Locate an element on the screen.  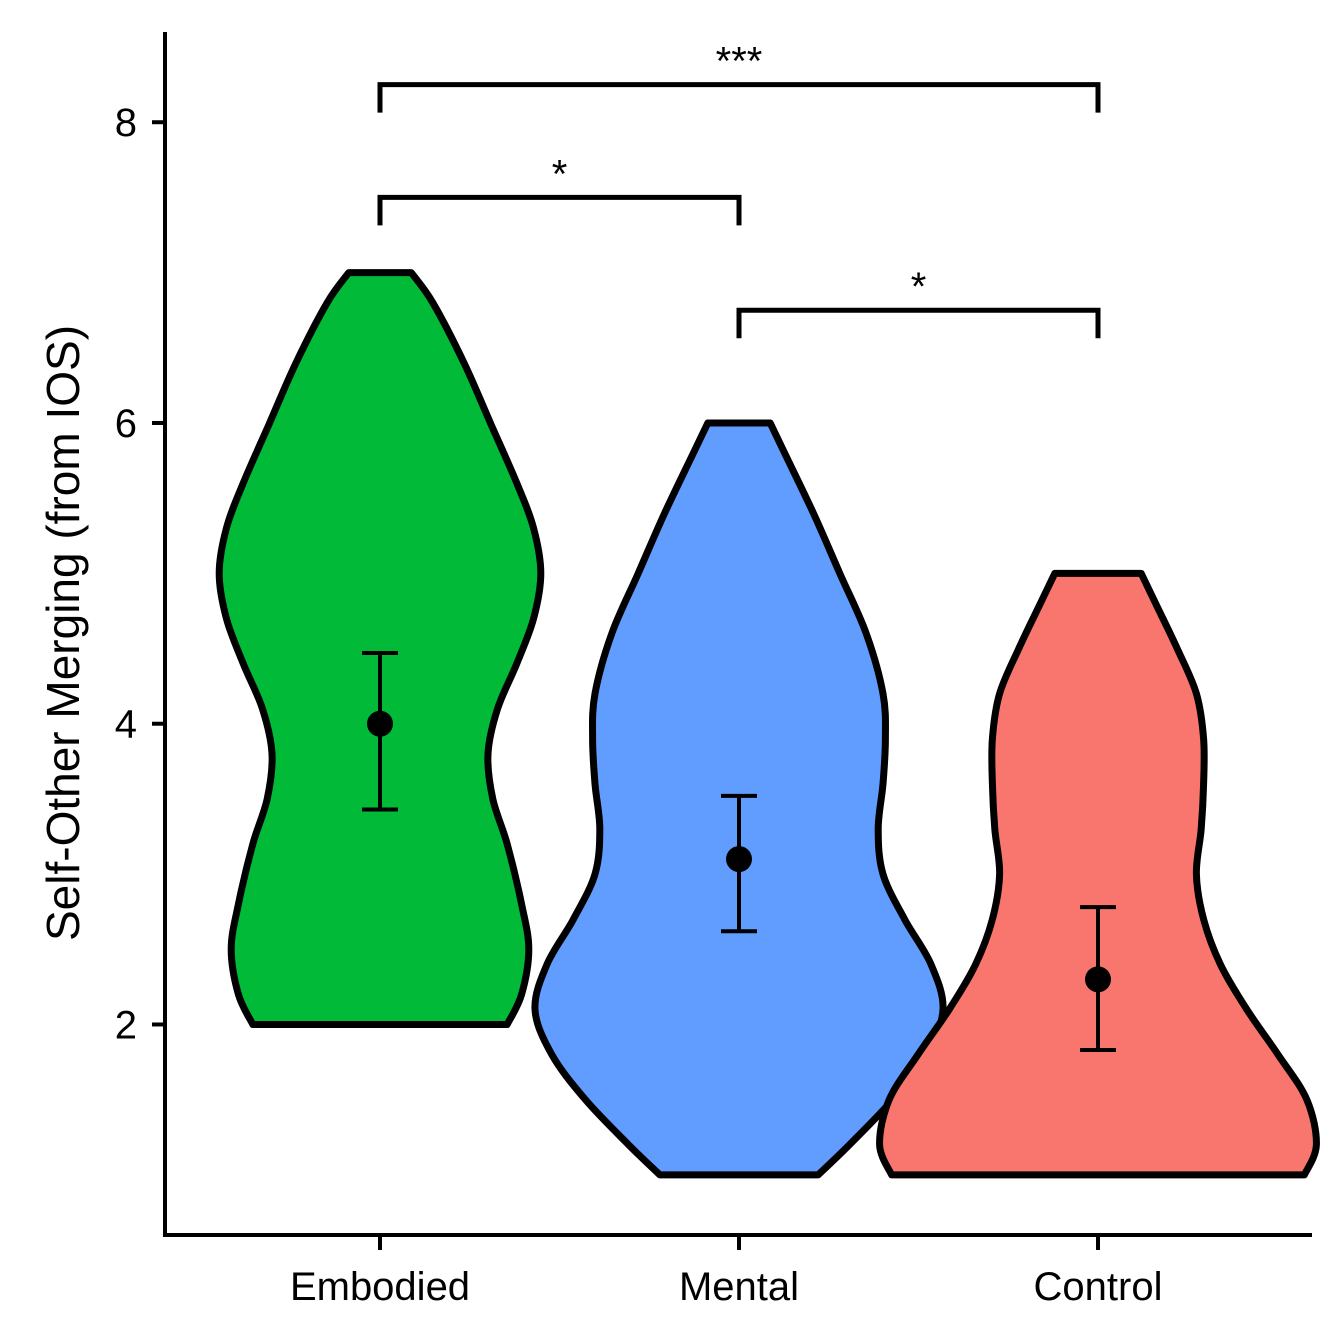
significance-bracket-group: ***** is located at coordinates (739, 189).